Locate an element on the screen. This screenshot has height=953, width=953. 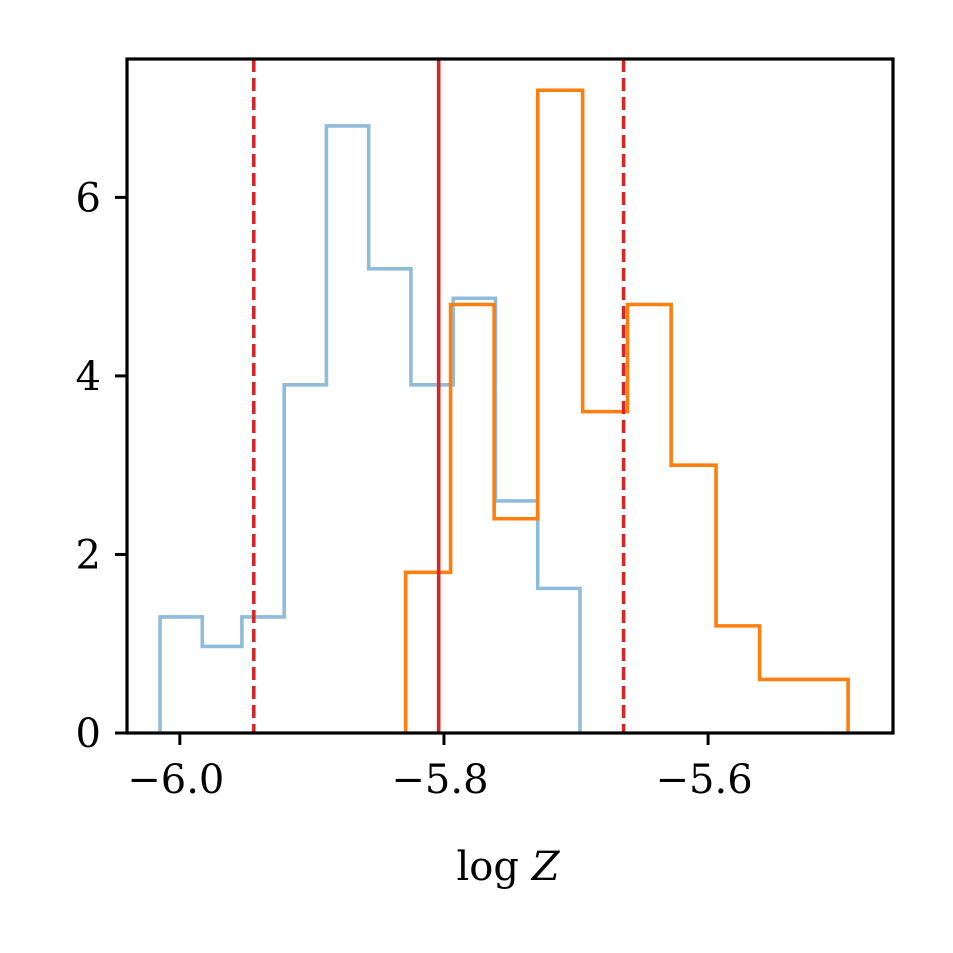
x-axis-label: log Z is located at coordinates (509, 867).